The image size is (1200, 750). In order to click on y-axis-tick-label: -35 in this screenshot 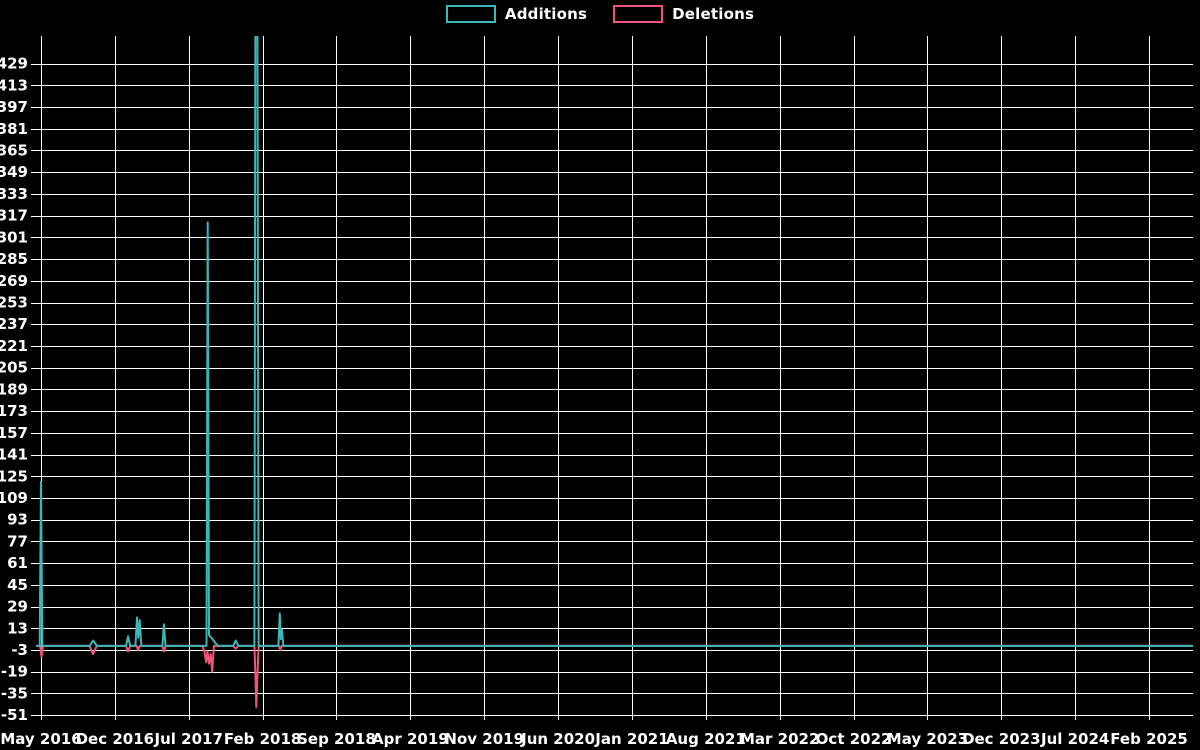, I will do `click(14, 693)`.